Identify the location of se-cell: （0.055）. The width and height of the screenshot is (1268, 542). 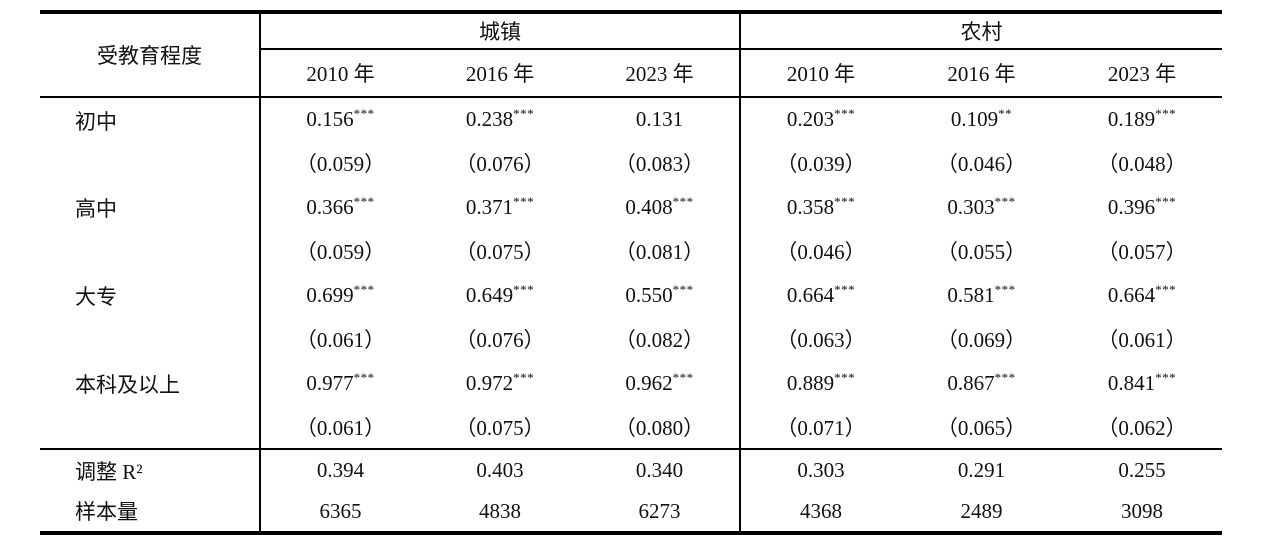
(981, 252).